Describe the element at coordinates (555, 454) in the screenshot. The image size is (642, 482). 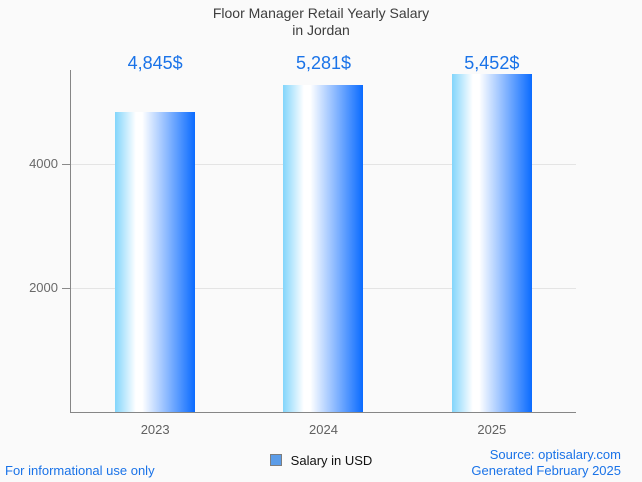
I see `source-link: Source: optisalary.com` at that location.